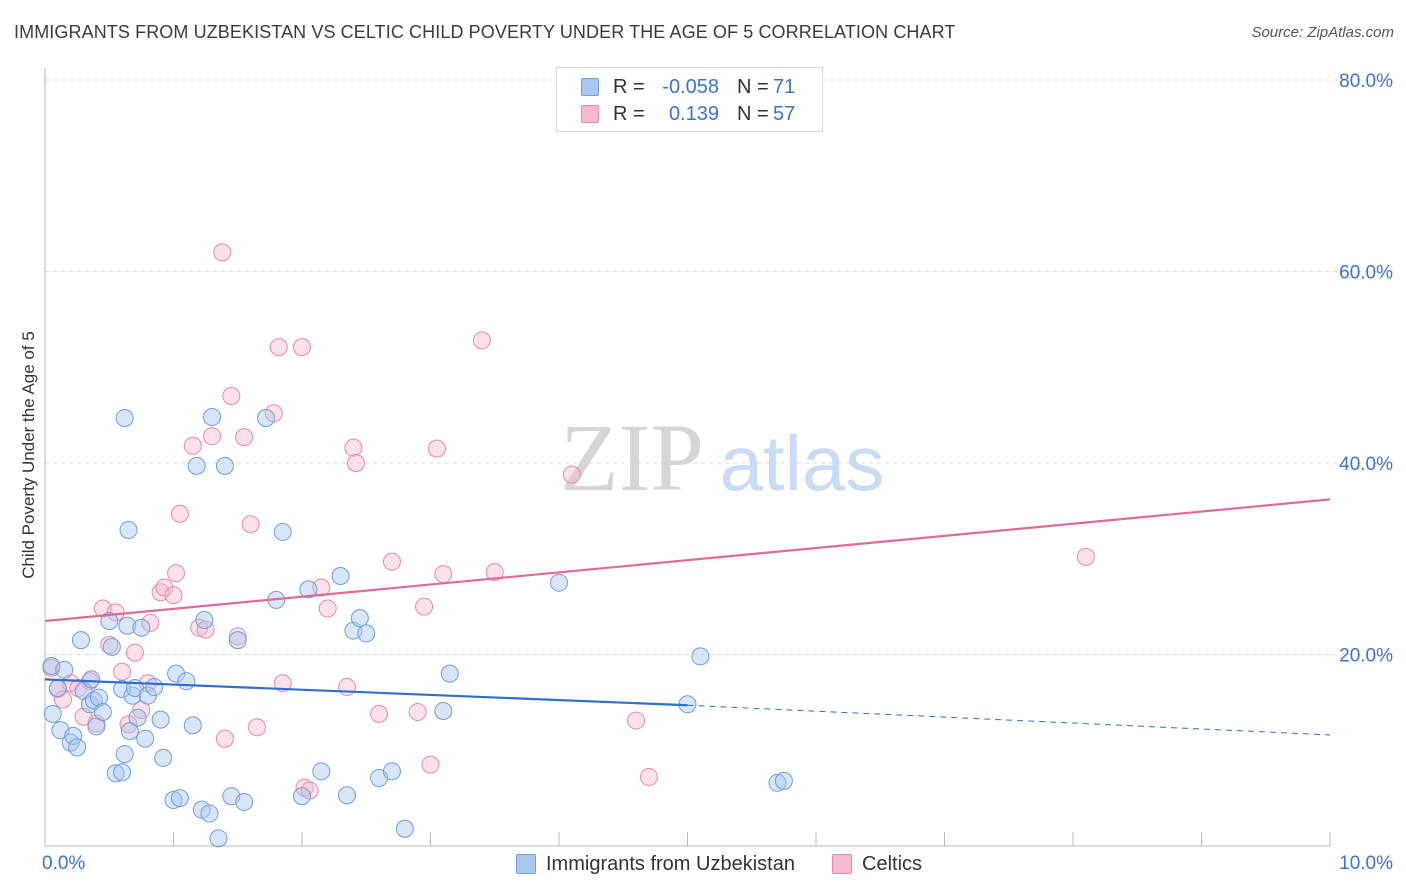  What do you see at coordinates (784, 86) in the screenshot?
I see `legend-n-value: 71` at bounding box center [784, 86].